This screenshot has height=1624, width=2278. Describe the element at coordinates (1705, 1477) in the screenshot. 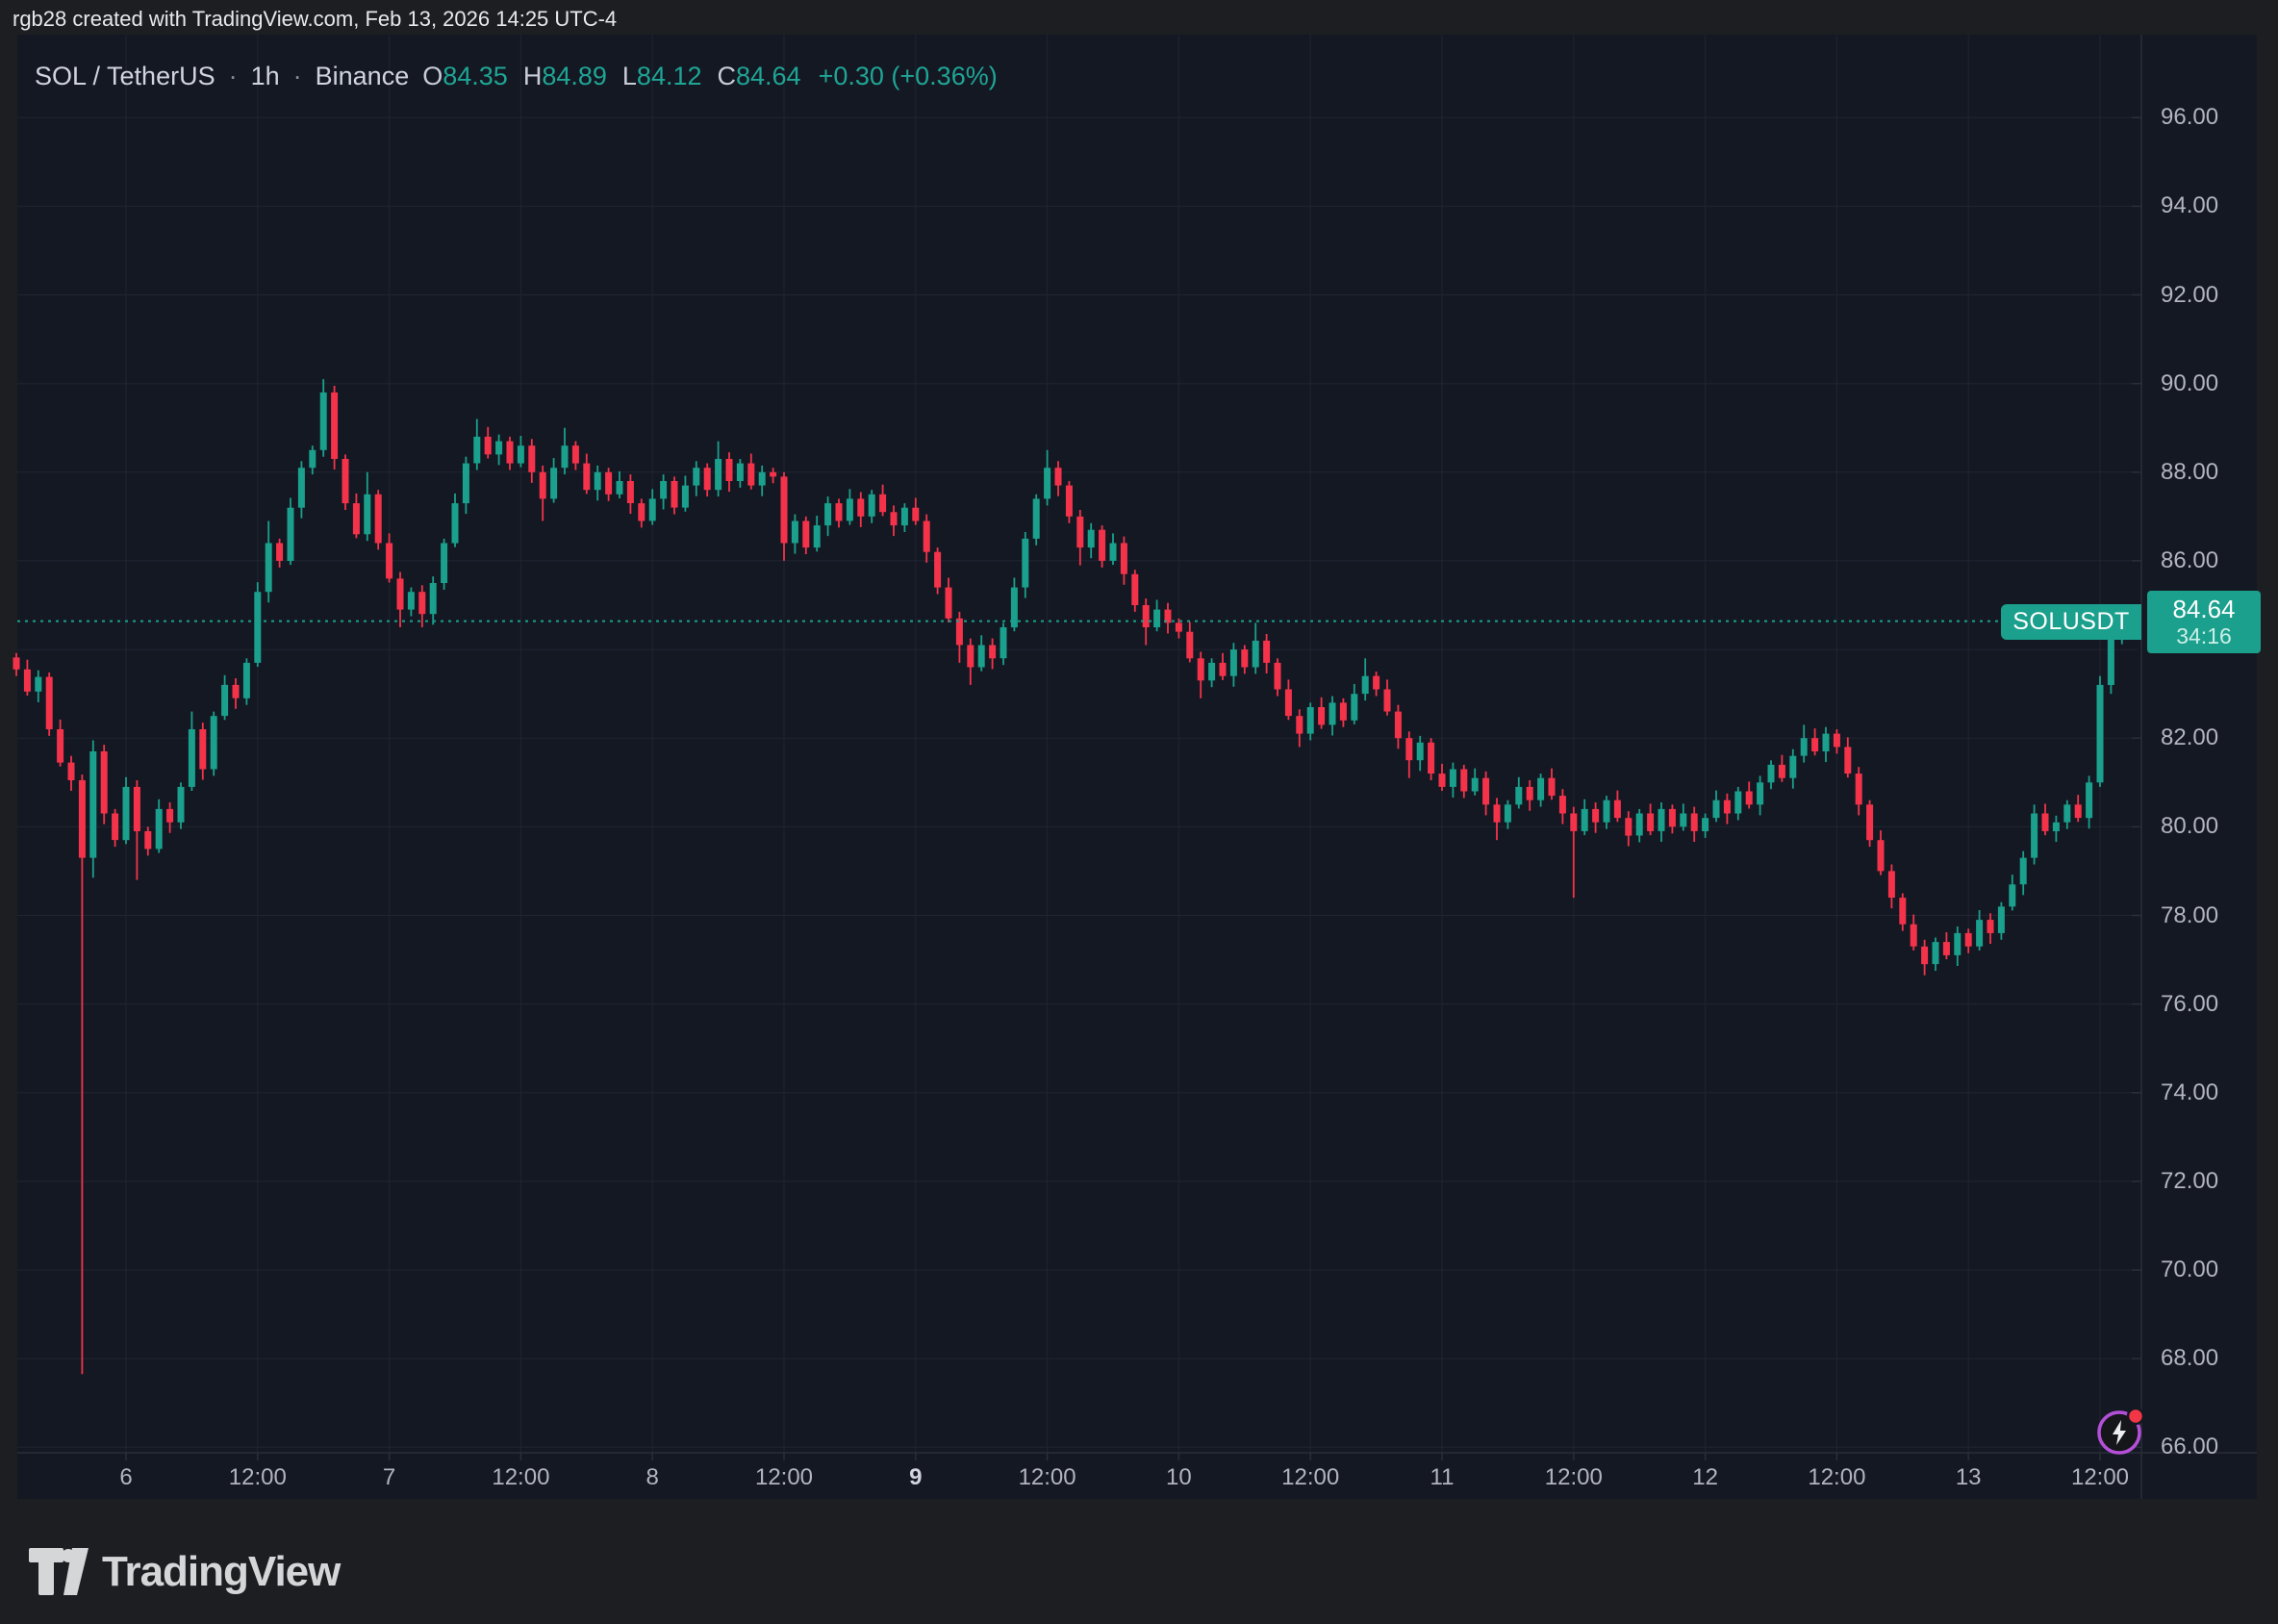

I see `time-axis-label: 12` at that location.